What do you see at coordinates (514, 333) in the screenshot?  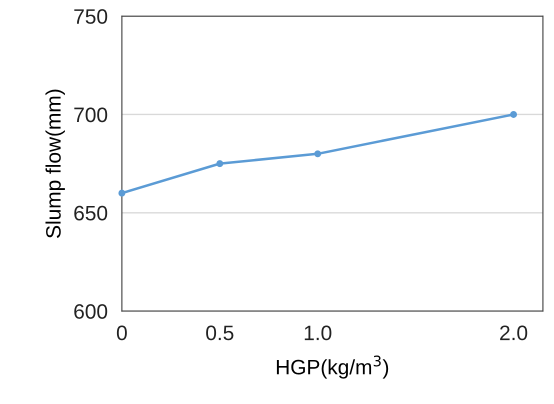 I see `x-tick-label: 2.0` at bounding box center [514, 333].